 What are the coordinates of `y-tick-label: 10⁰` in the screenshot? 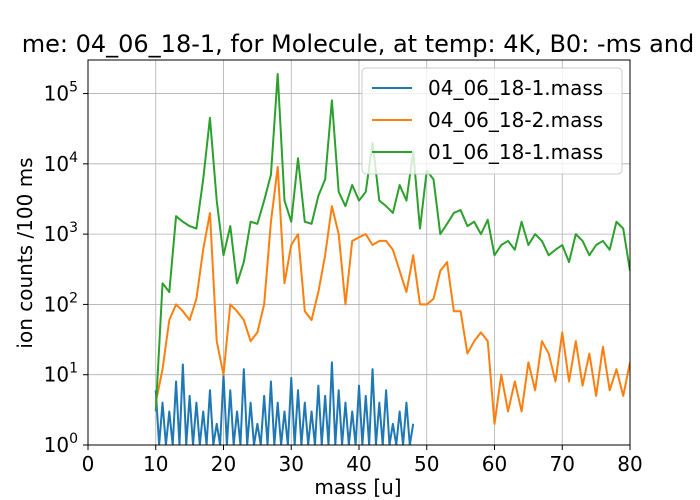 It's located at (61, 444).